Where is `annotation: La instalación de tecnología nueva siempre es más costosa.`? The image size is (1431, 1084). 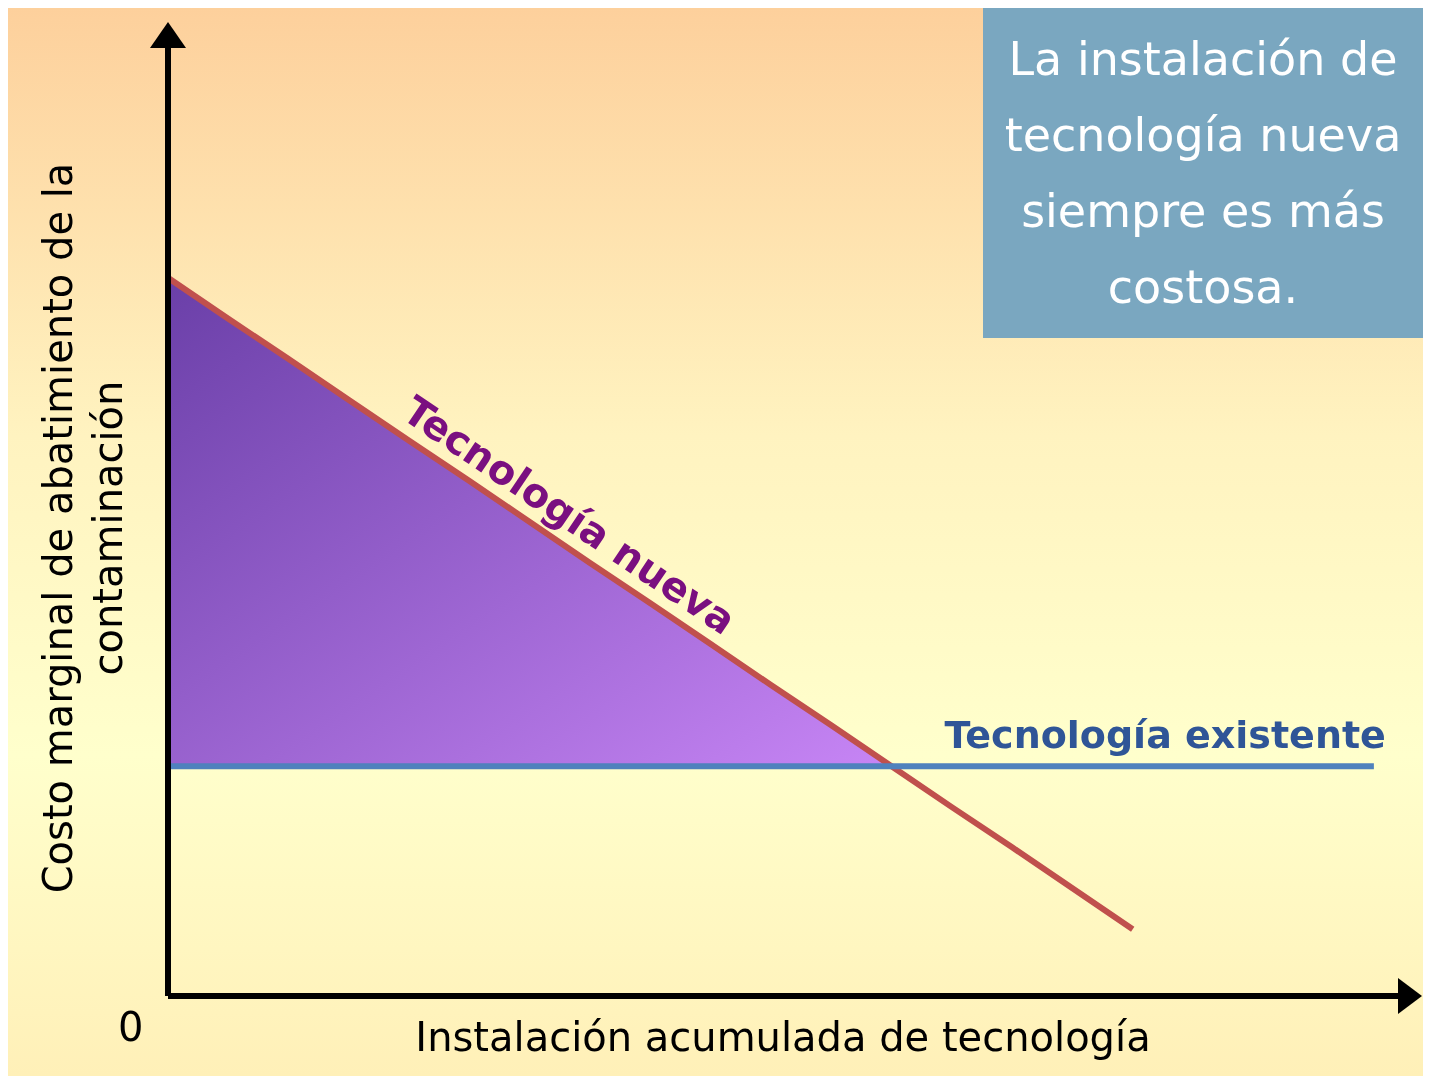 annotation: La instalación de tecnología nueva siempre es más costosa. is located at coordinates (1203, 173).